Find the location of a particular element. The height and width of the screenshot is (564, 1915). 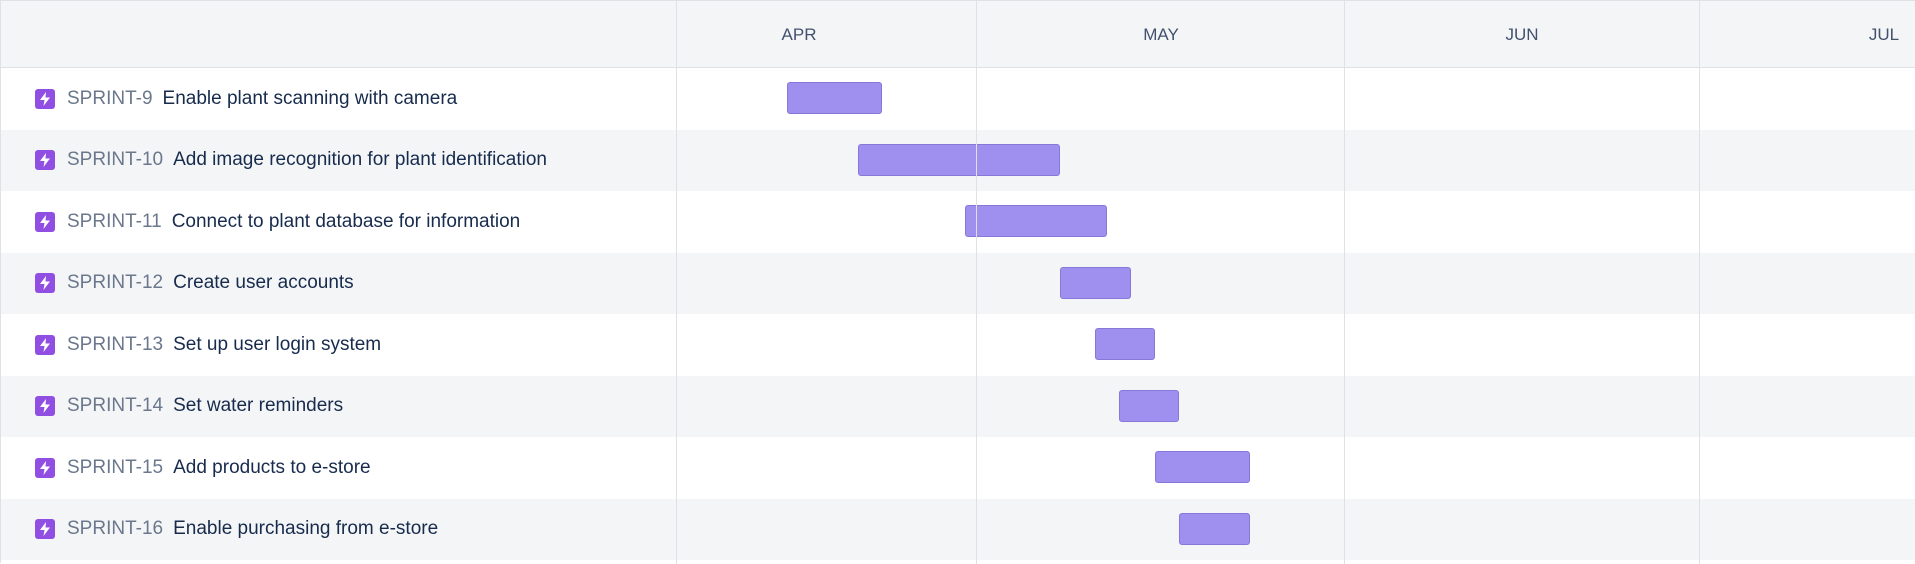

issue-row: SPRINT-16 Enable purchasing from e-store is located at coordinates (958, 529).